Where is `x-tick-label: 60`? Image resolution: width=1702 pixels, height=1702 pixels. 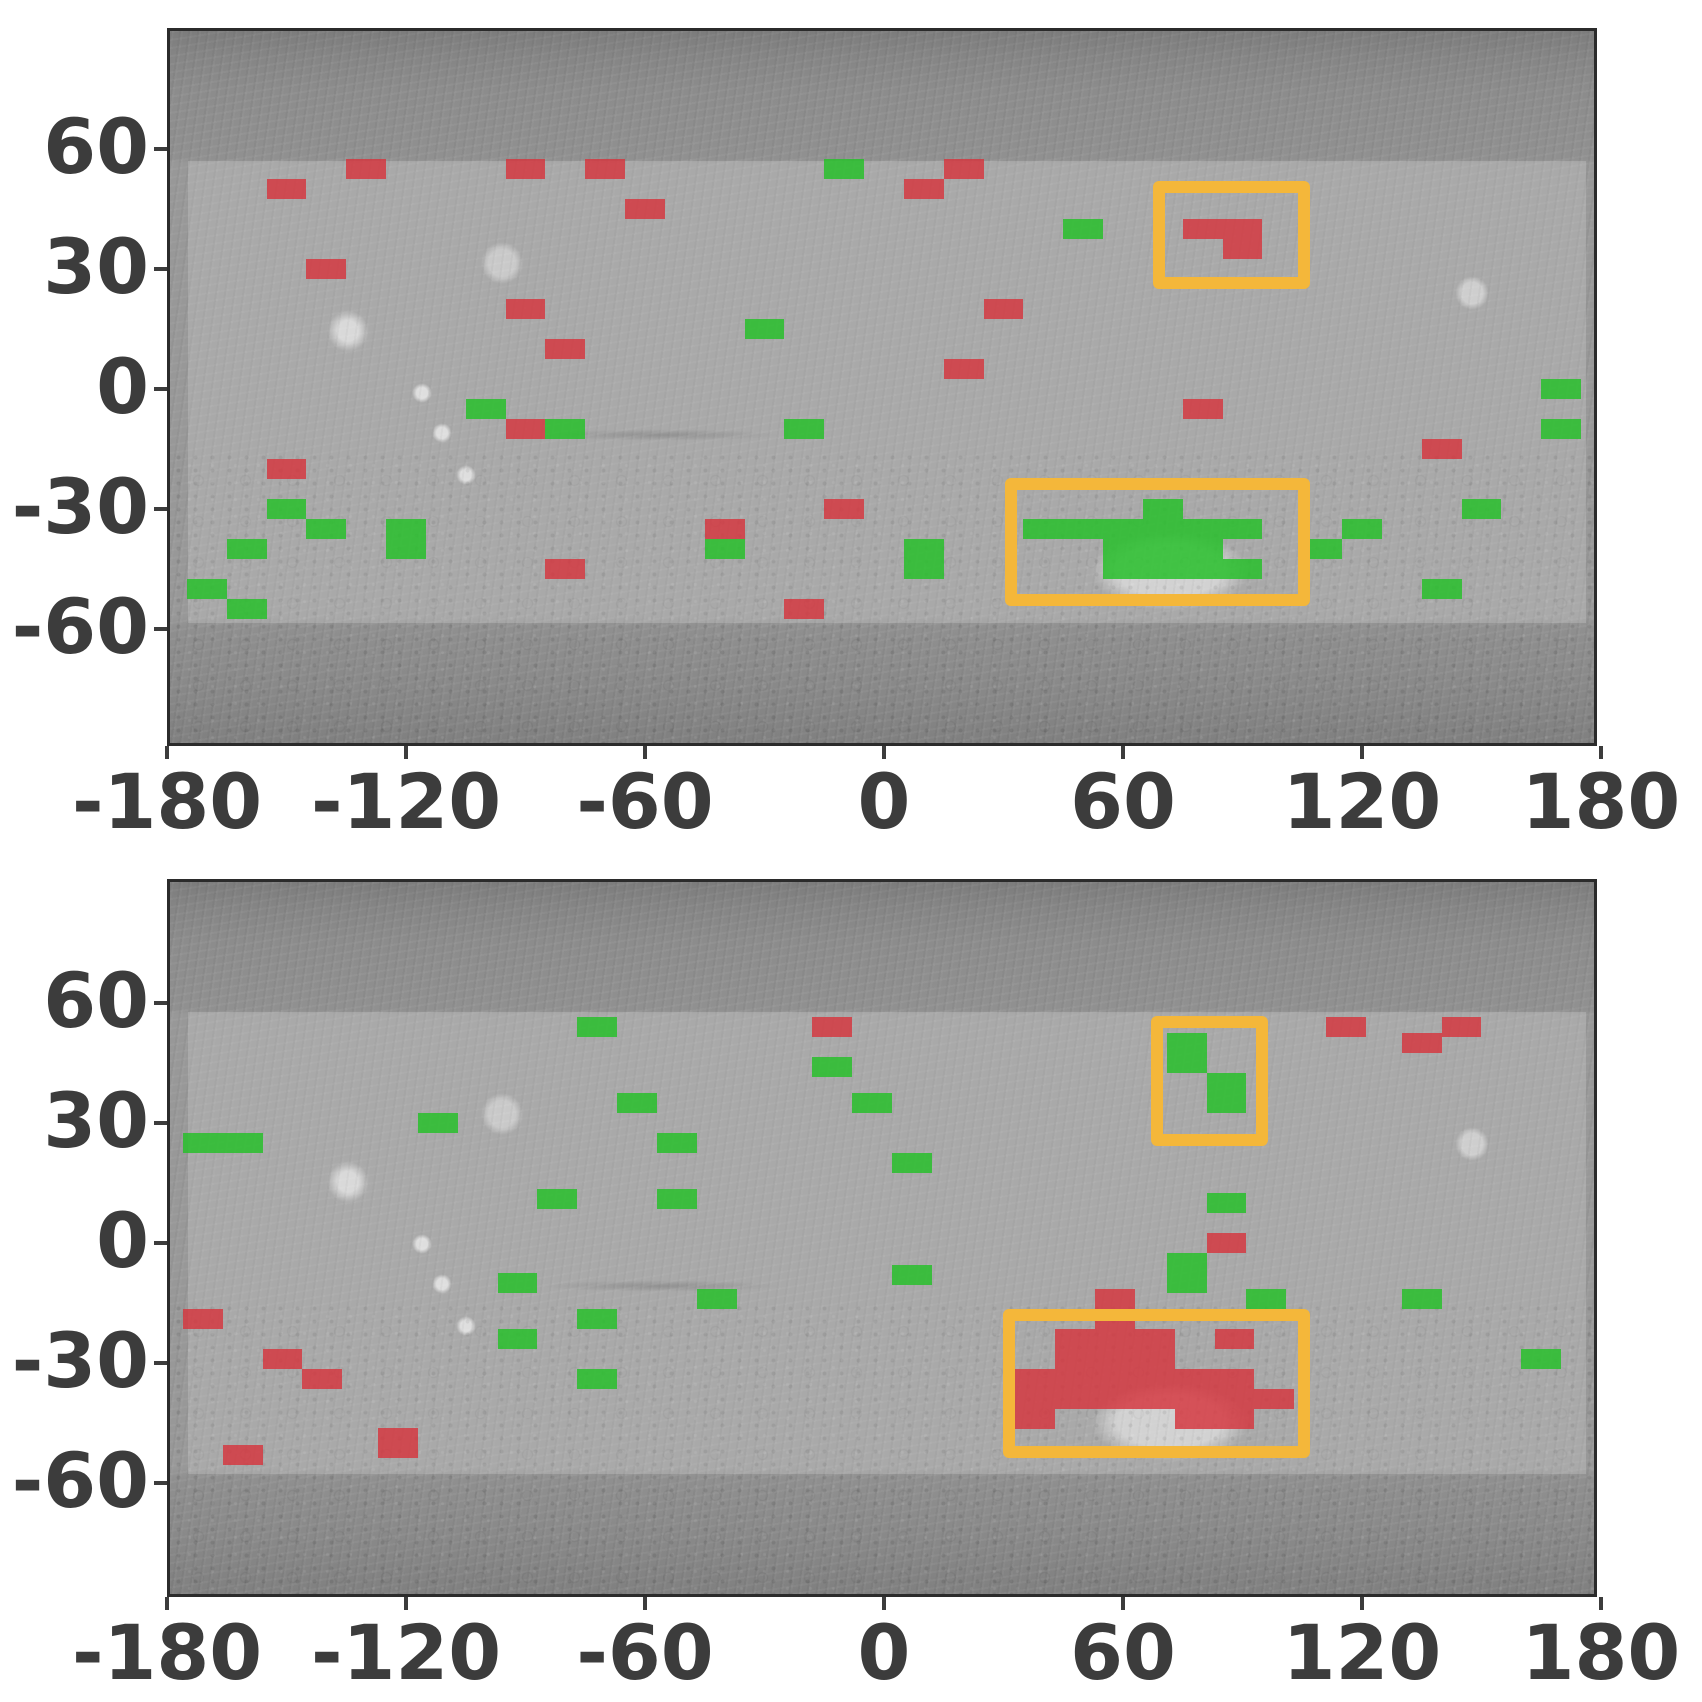 x-tick-label: 60 is located at coordinates (1123, 801).